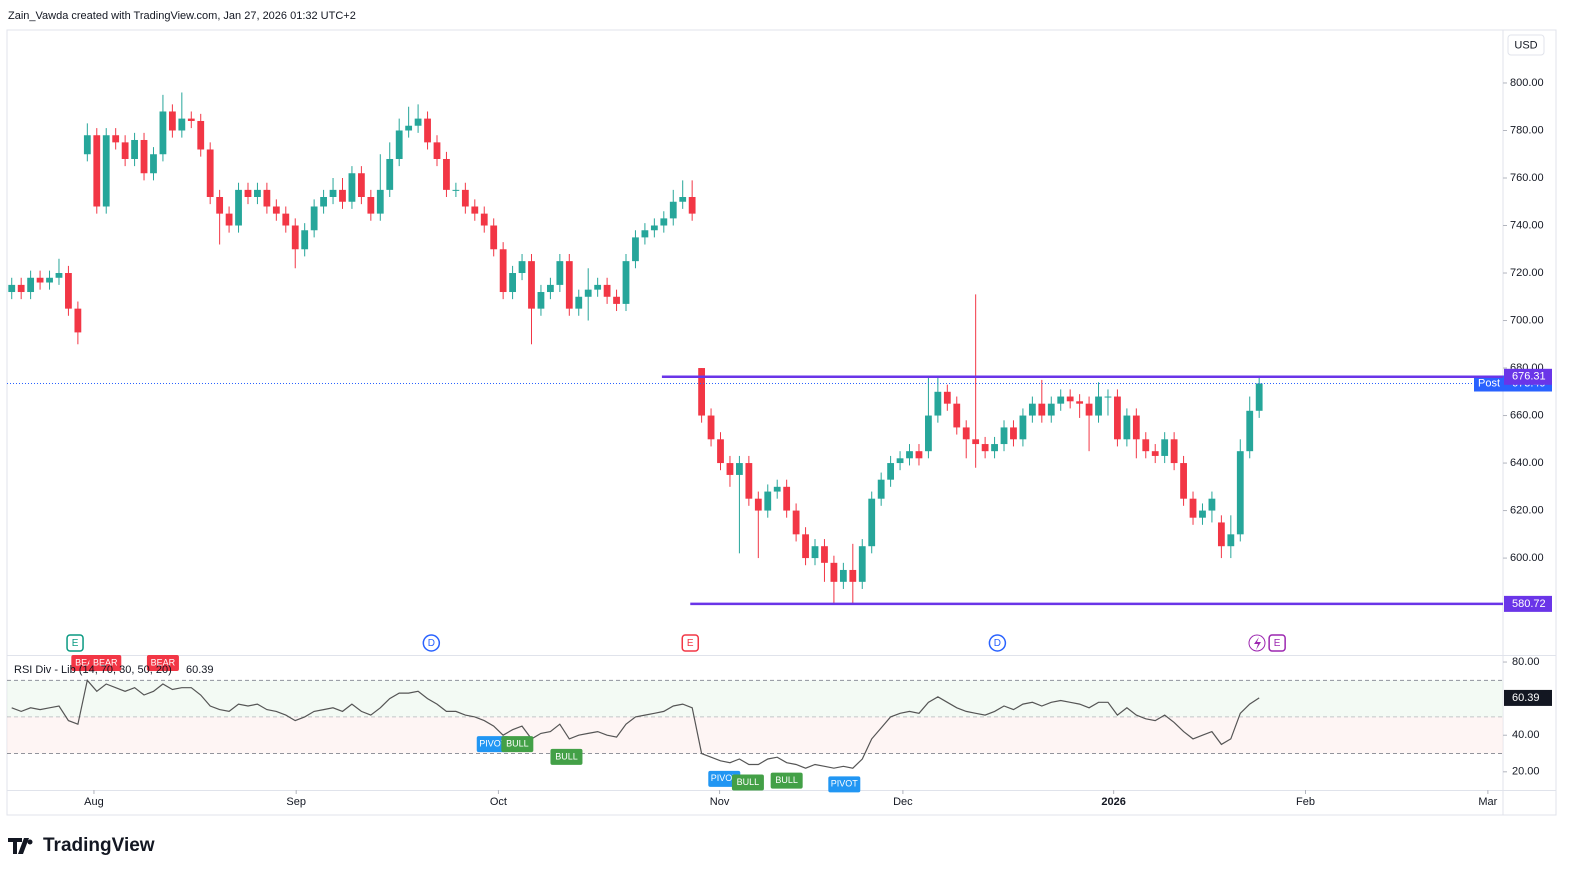  Describe the element at coordinates (1529, 604) in the screenshot. I see `level-label: 580.72` at that location.